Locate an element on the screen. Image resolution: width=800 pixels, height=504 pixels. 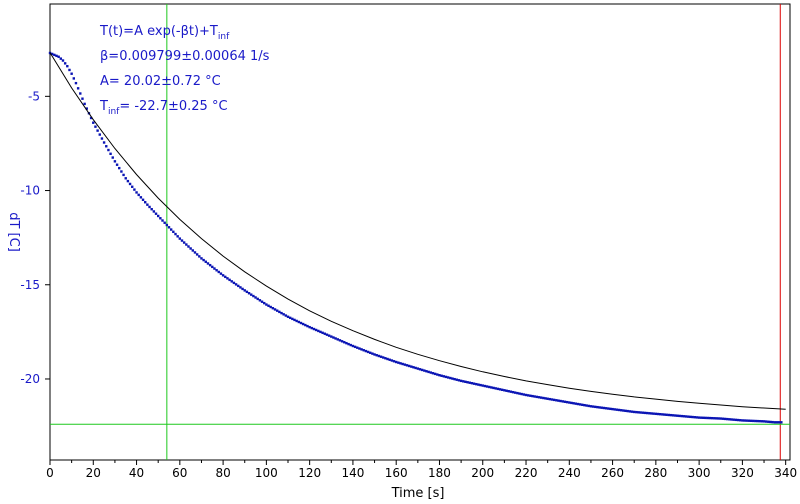
x-tick-label: 240 is located at coordinates (569, 473).